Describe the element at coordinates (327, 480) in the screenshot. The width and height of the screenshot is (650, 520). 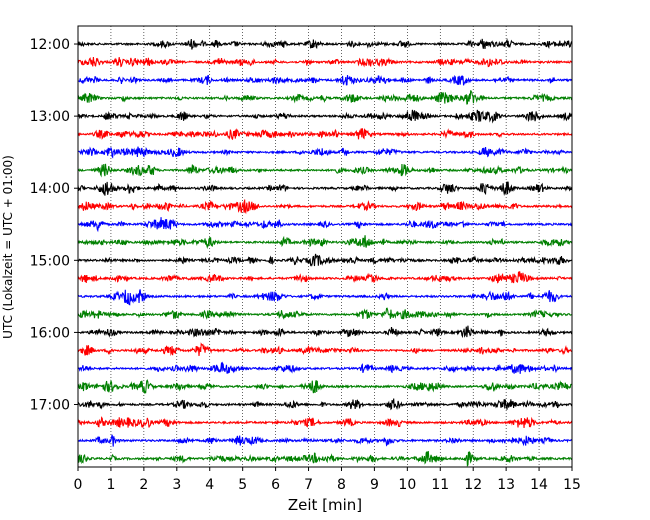
I see `x-axis: 0 1 2 3 4 5 6 7 8 9 10 11 12 13 14 15` at that location.